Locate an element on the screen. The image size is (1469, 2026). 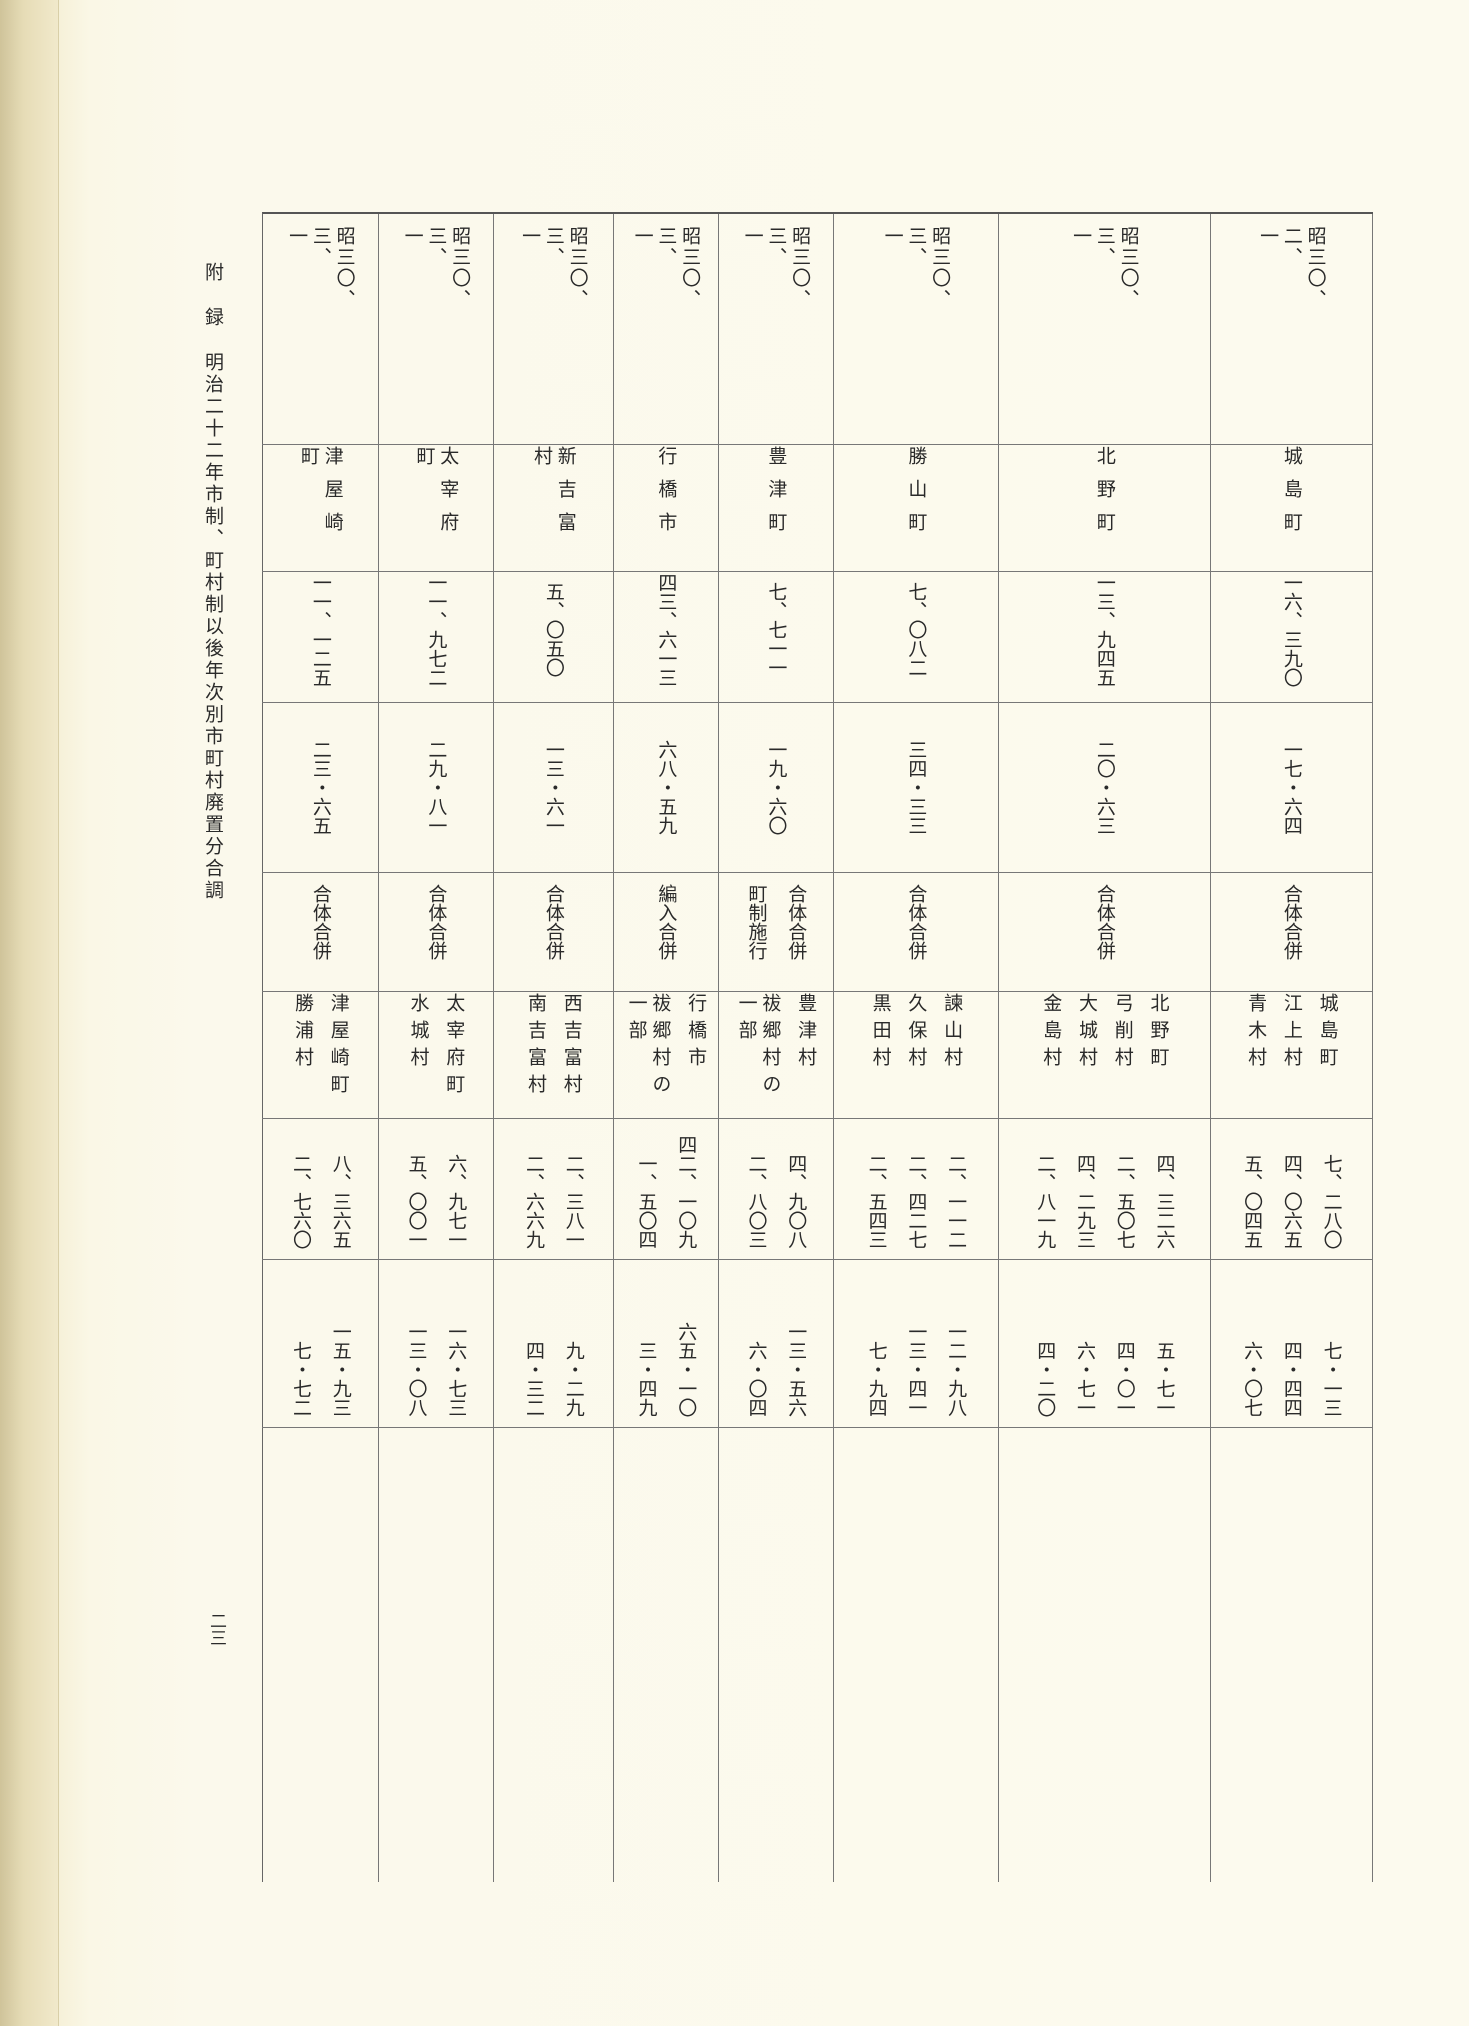
old-areas-item: 五・七一 is located at coordinates (1164, 1379).